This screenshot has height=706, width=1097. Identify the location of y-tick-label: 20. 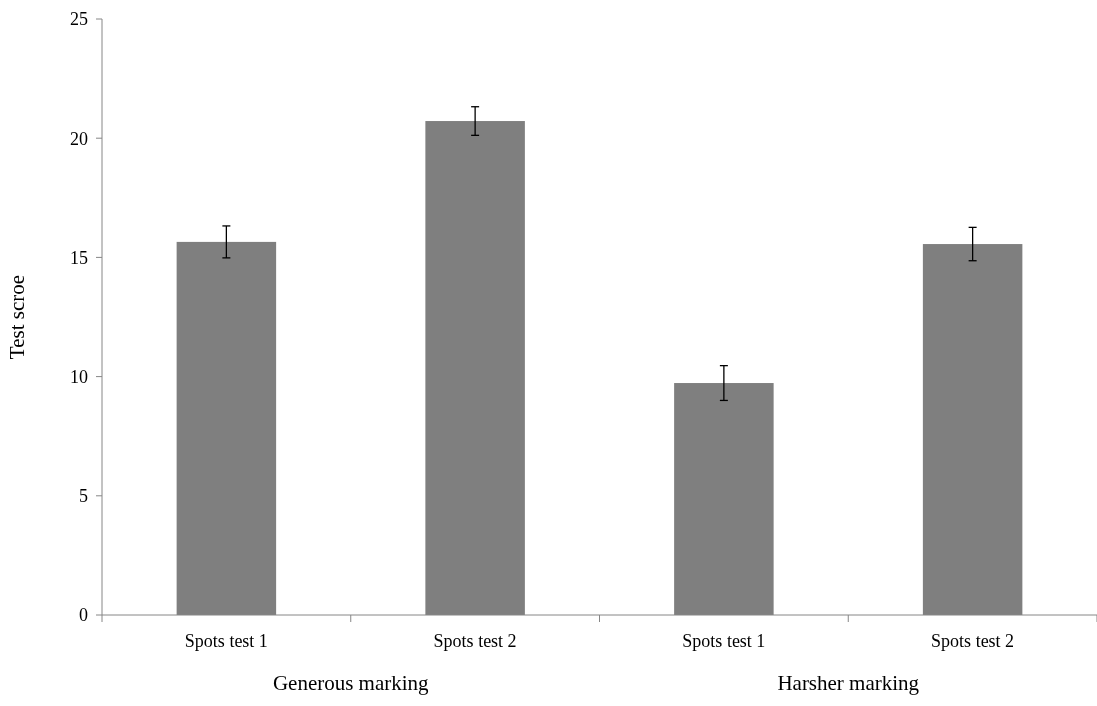
(79, 138).